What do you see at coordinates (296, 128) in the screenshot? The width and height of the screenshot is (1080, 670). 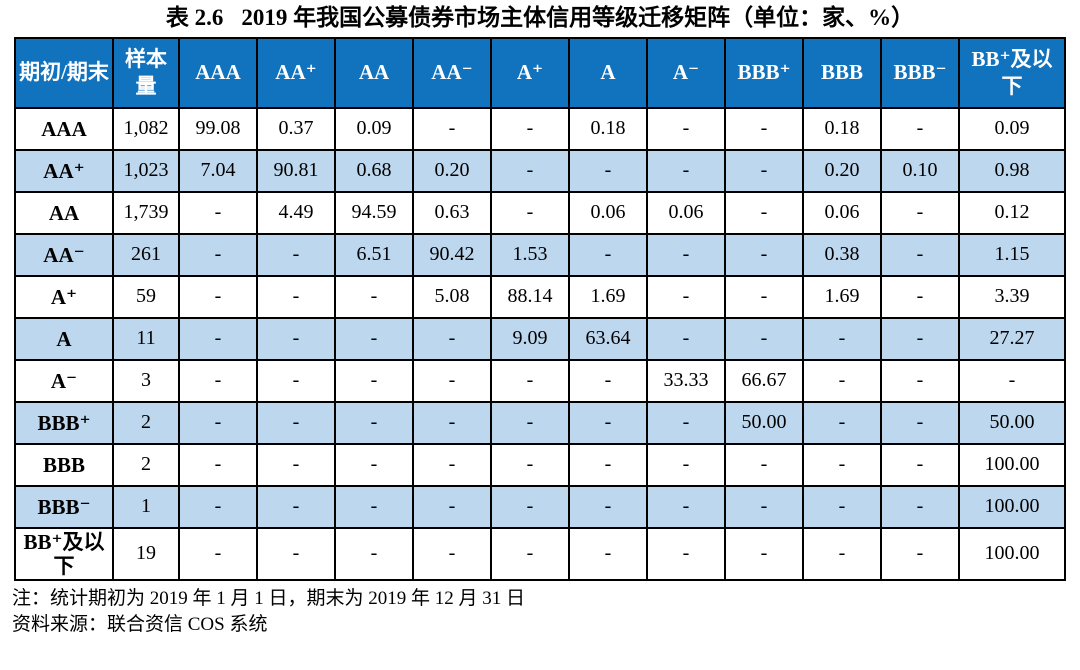 I see `value-cell: 0.37` at bounding box center [296, 128].